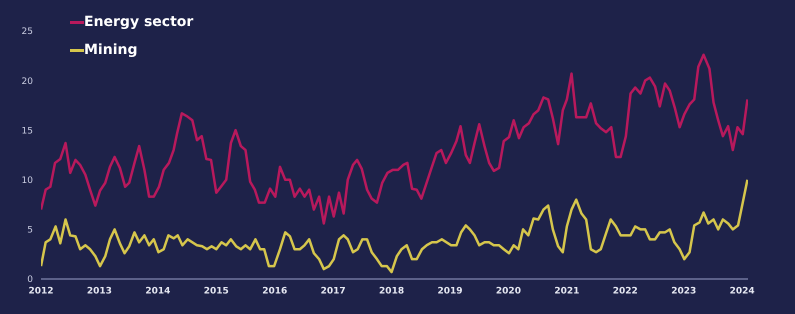  I want to click on y-tick-label: 20, so click(28, 81).